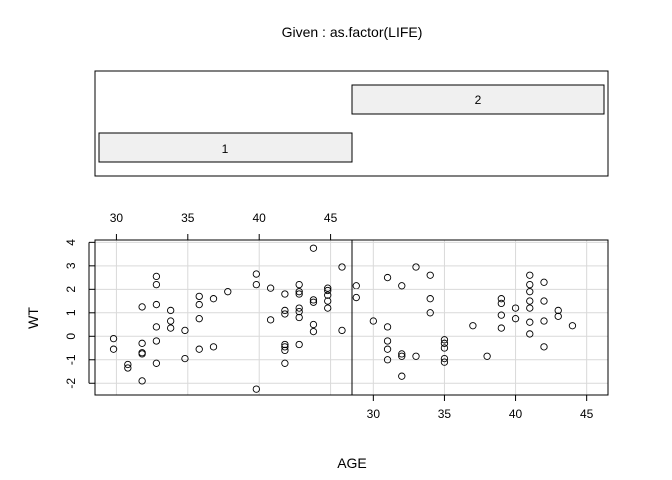  I want to click on chart-title: Given : as.factor(LIFE), so click(352, 32).